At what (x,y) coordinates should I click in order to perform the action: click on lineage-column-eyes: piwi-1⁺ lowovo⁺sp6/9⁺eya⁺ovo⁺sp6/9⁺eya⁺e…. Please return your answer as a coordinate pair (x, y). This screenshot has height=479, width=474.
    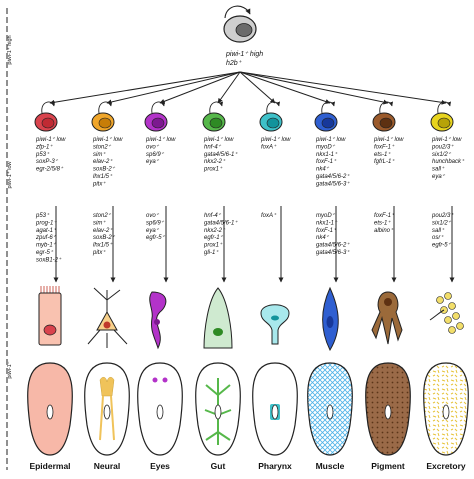
    Looking at the image, I should click on (160, 286).